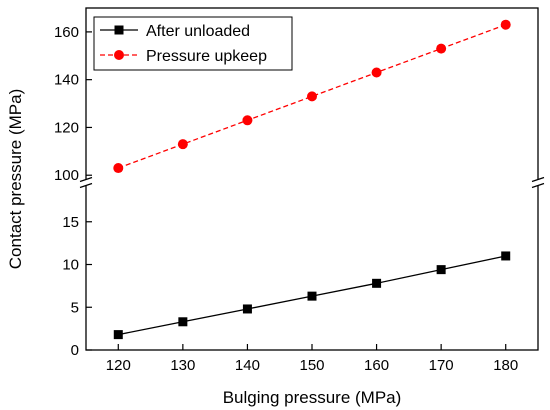 This screenshot has height=410, width=550. Describe the element at coordinates (247, 365) in the screenshot. I see `x-tick-label: 140` at that location.